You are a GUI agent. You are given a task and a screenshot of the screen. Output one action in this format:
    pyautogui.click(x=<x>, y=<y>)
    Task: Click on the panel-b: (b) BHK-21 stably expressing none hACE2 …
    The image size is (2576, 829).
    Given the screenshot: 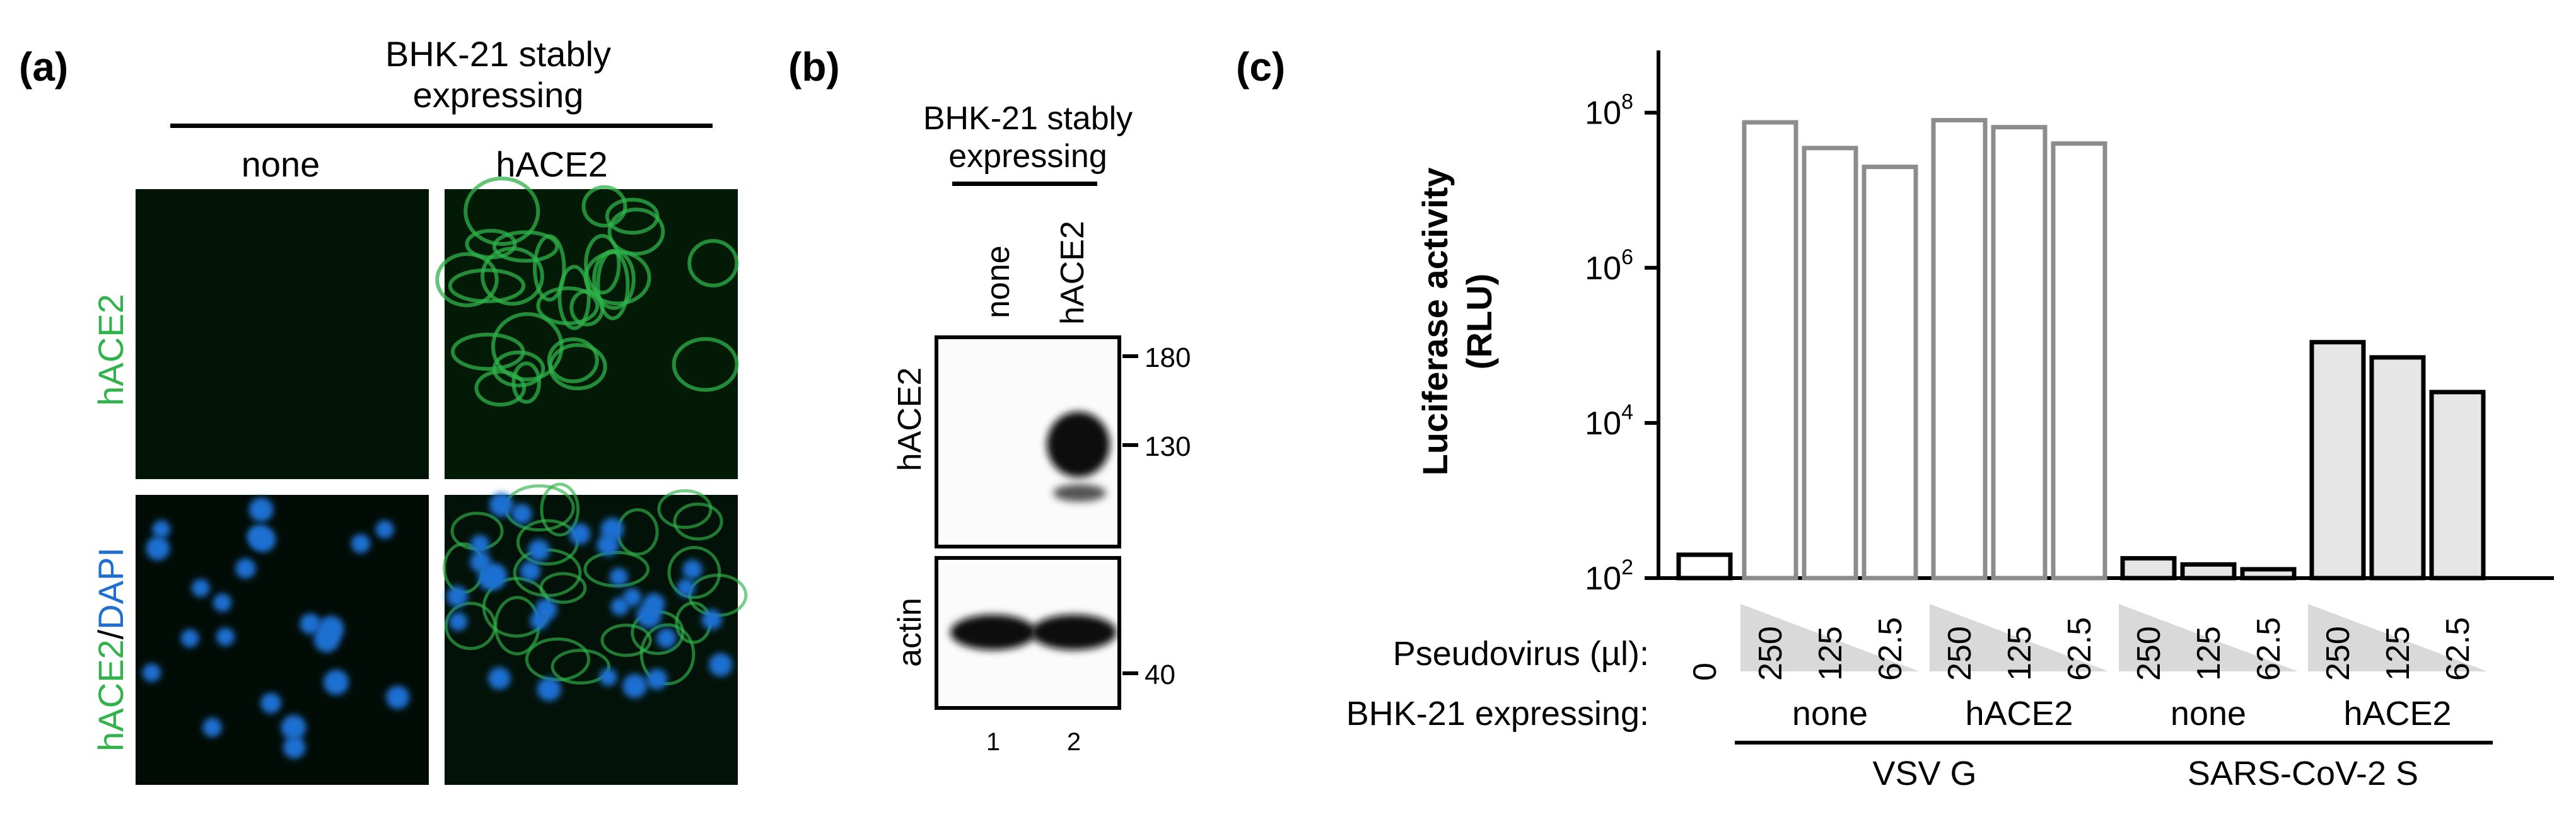 What is the action you would take?
    pyautogui.click(x=990, y=400)
    